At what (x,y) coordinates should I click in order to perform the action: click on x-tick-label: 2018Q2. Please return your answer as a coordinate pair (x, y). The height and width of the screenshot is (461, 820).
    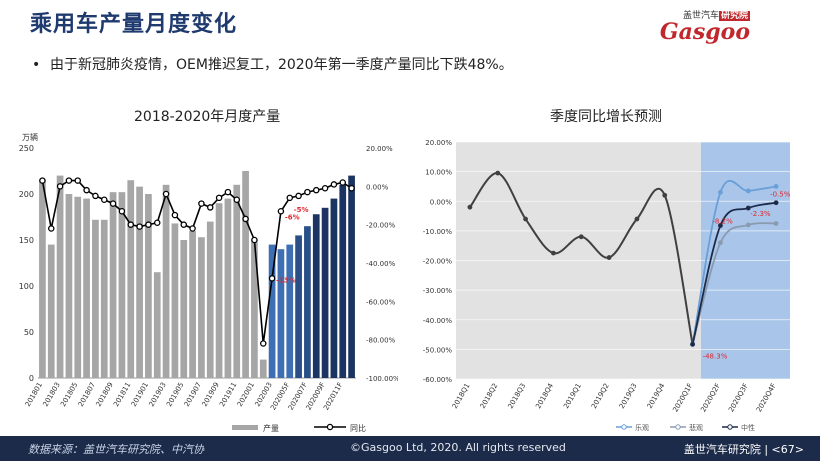
    Looking at the image, I should click on (489, 396).